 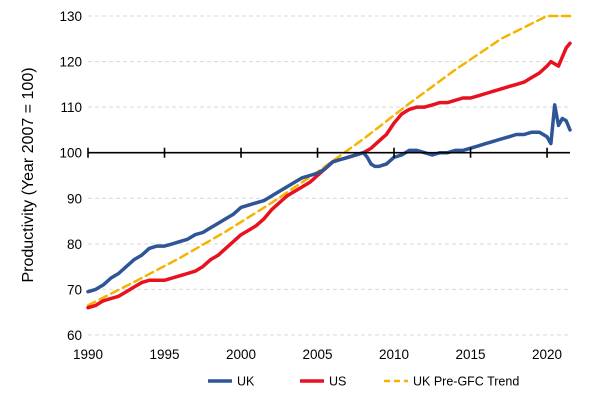 I want to click on x-tick-labels: 1990 1995 2000 2005 2010 2015 2020, so click(x=317, y=354).